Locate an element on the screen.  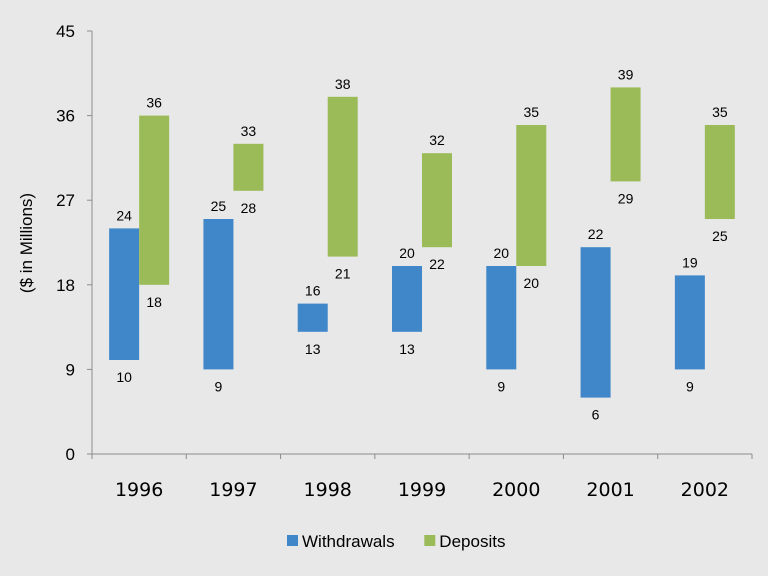
legend-label: Deposits is located at coordinates (472, 541).